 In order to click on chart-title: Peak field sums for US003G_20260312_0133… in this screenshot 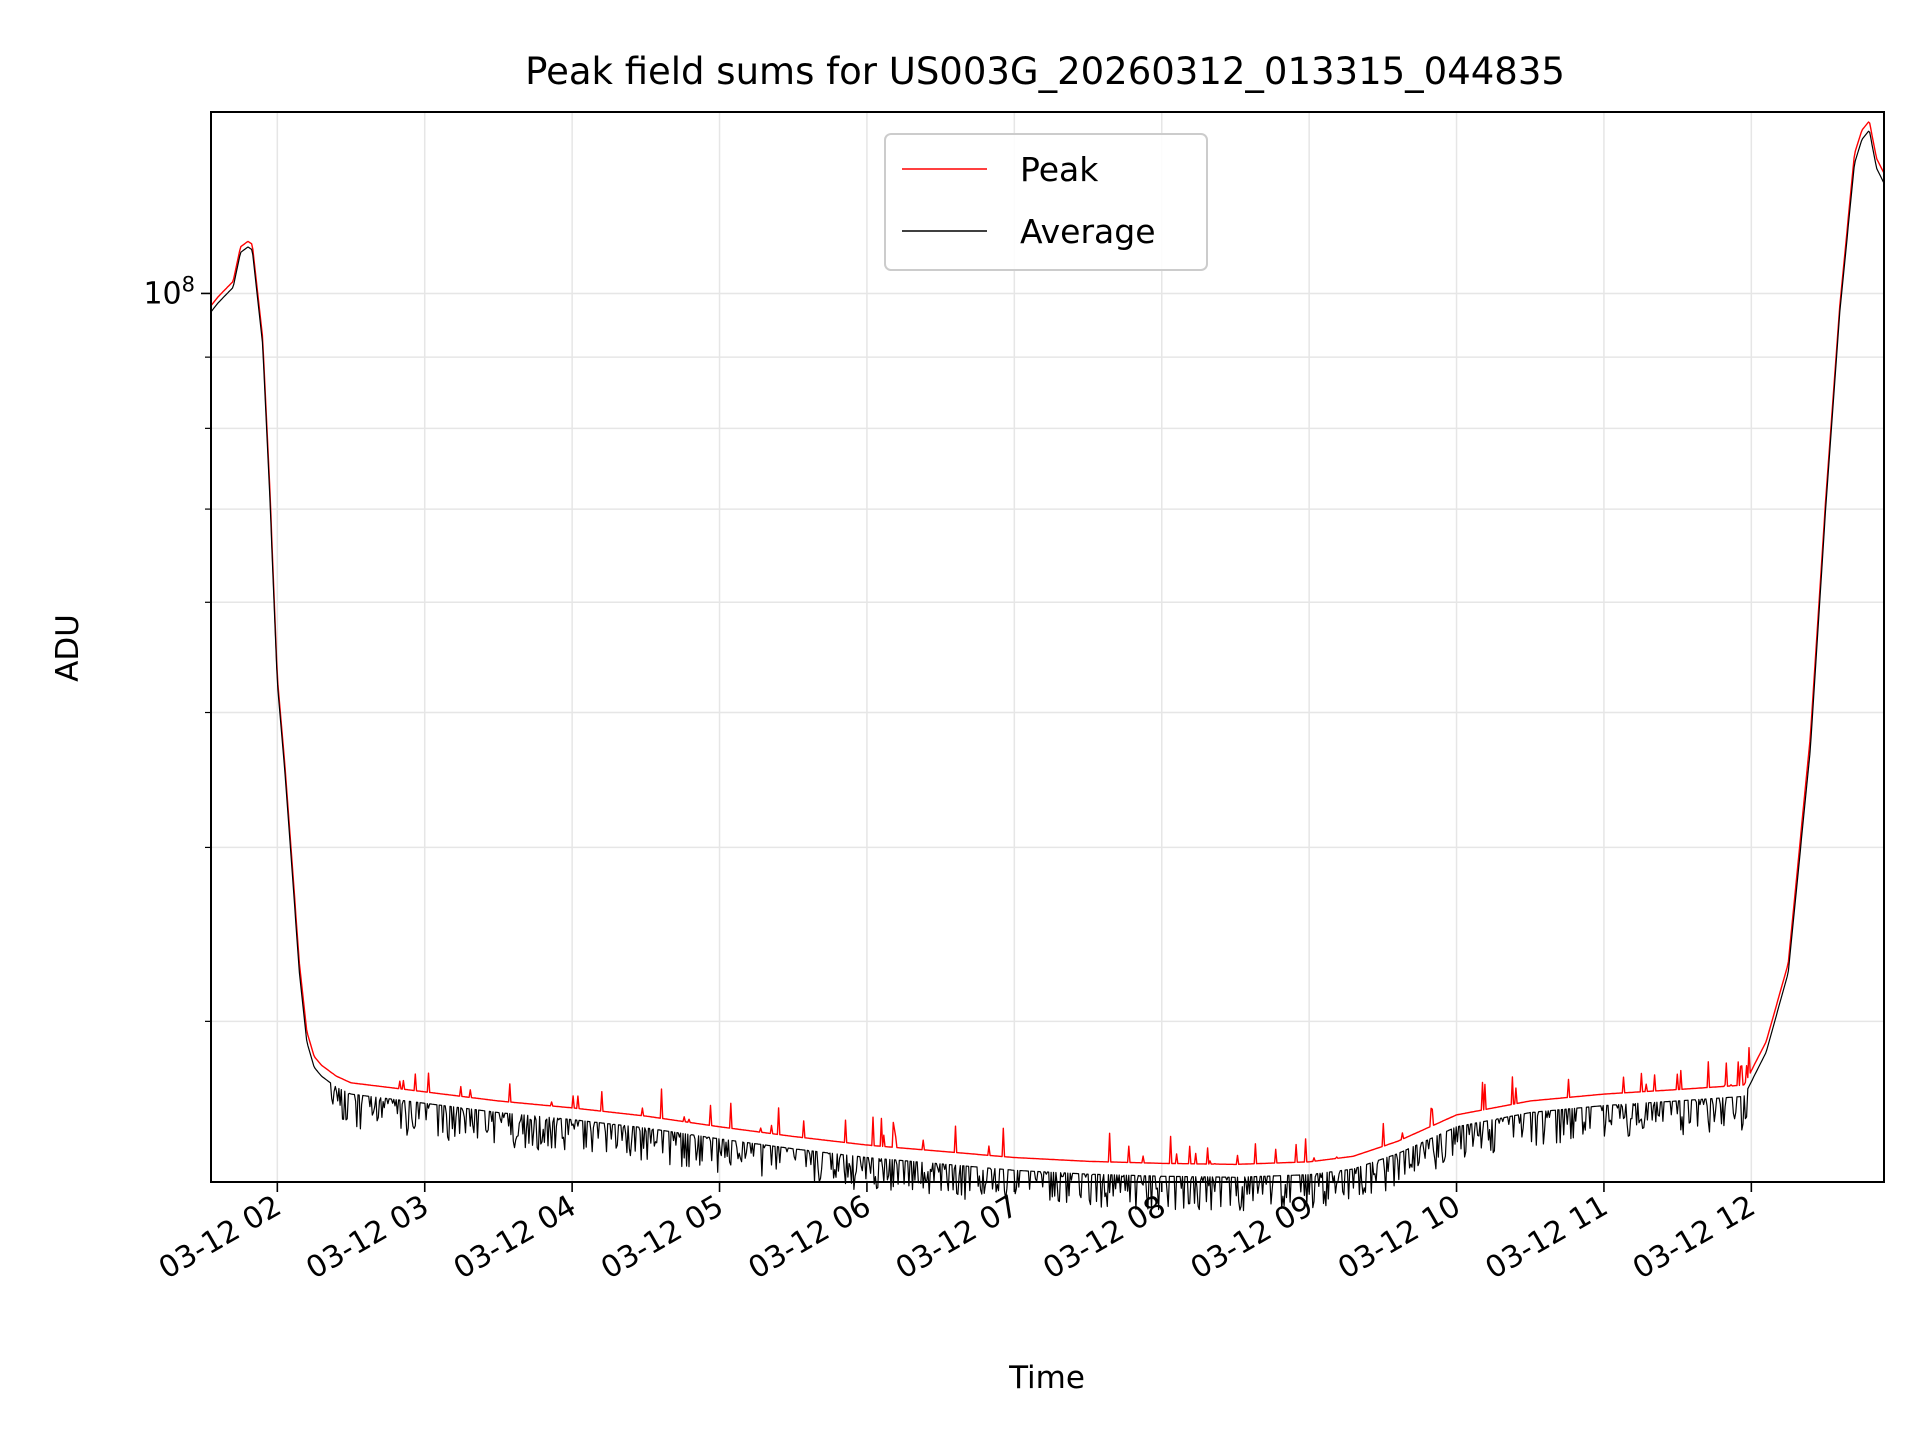, I will do `click(1045, 71)`.